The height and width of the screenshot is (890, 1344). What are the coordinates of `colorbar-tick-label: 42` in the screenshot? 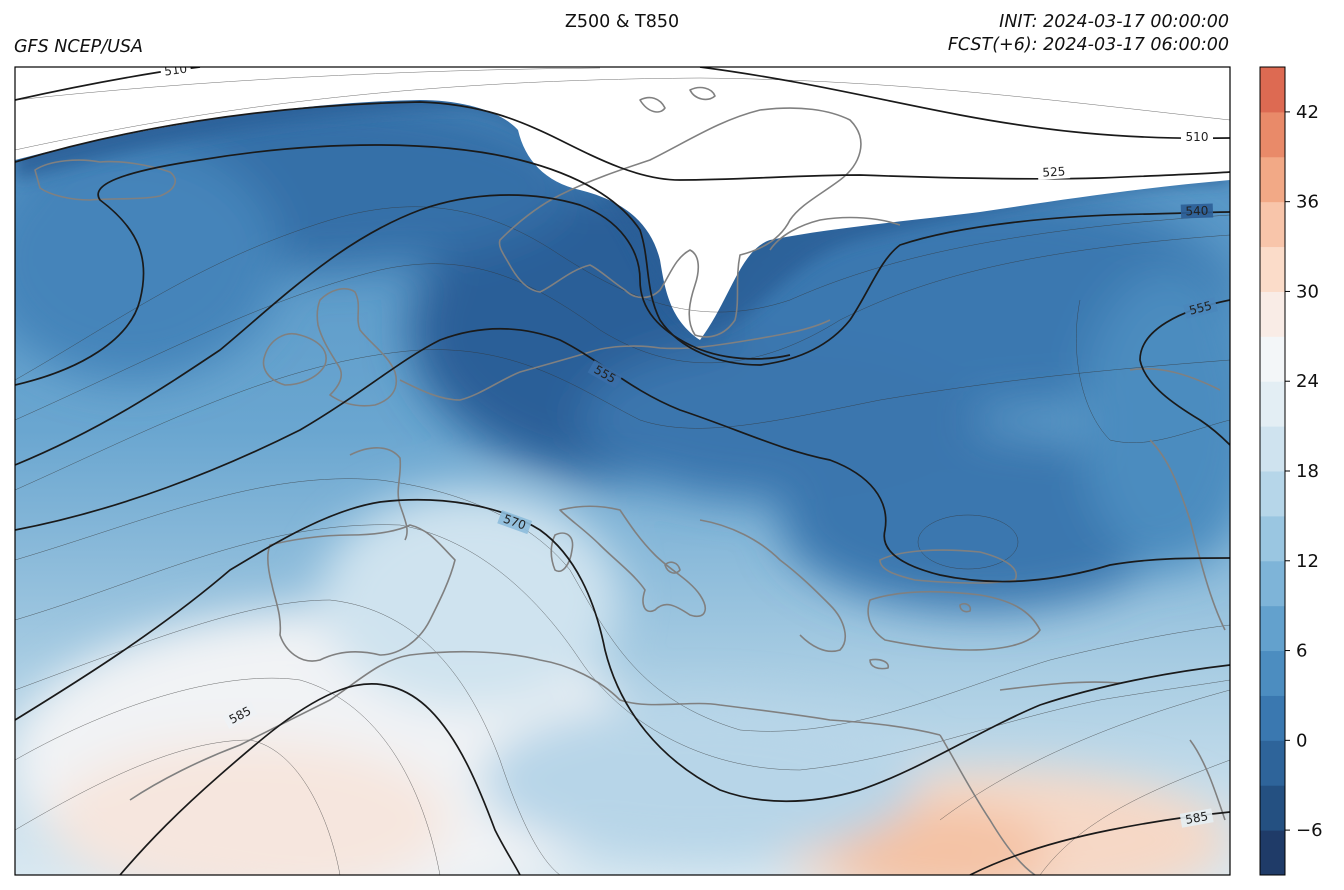 It's located at (1307, 112).